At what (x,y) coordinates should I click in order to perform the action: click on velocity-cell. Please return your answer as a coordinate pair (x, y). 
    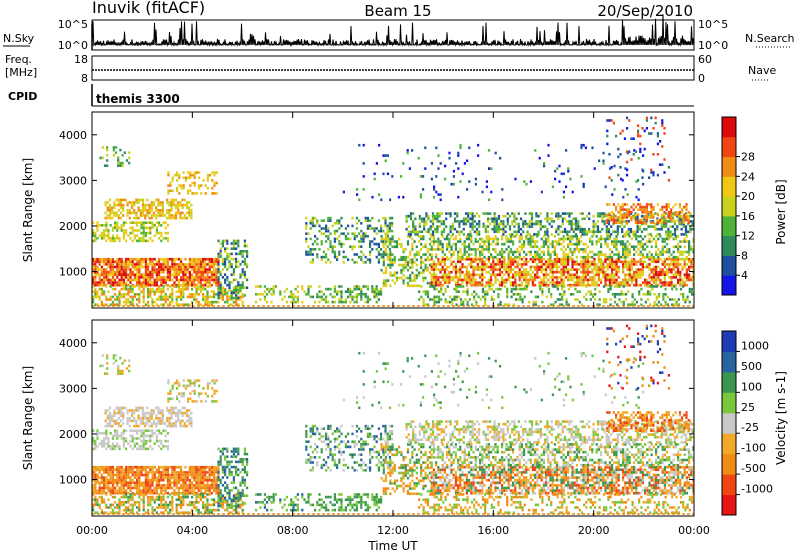
    Looking at the image, I should click on (97, 475).